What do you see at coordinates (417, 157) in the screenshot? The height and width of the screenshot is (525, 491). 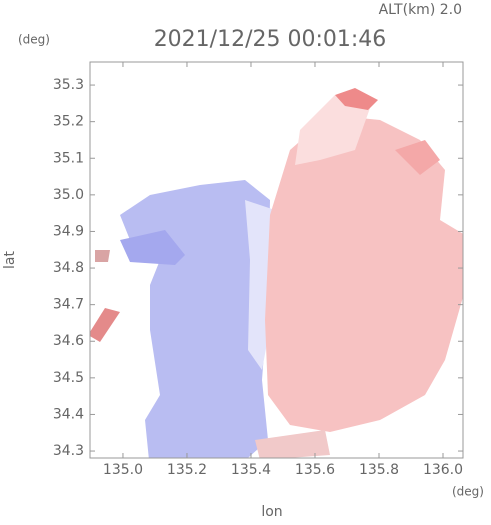 I see `receding-patch` at bounding box center [417, 157].